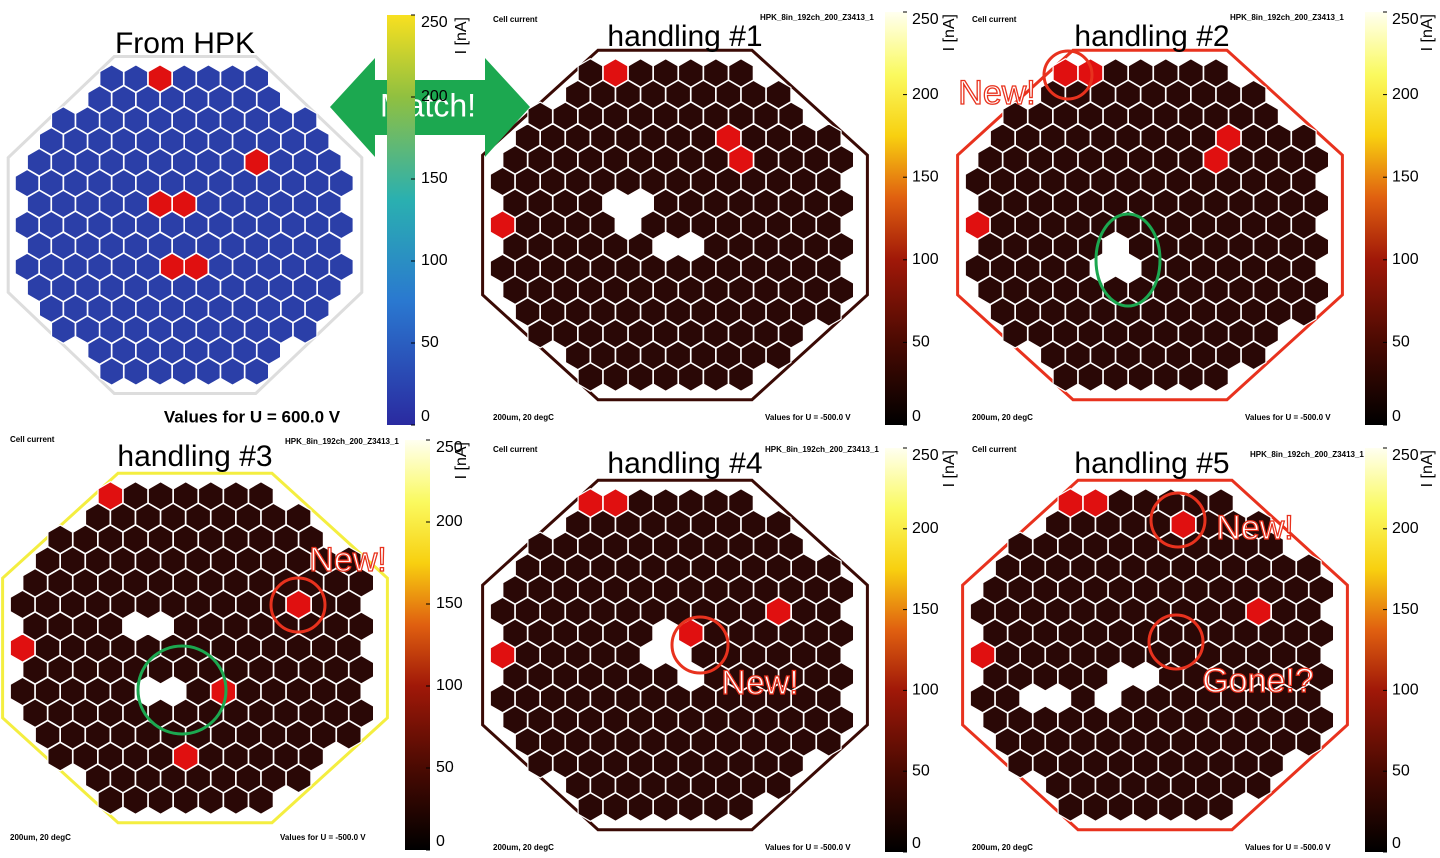 The width and height of the screenshot is (1440, 858). Describe the element at coordinates (684, 463) in the screenshot. I see `panel-title: handling #4` at that location.